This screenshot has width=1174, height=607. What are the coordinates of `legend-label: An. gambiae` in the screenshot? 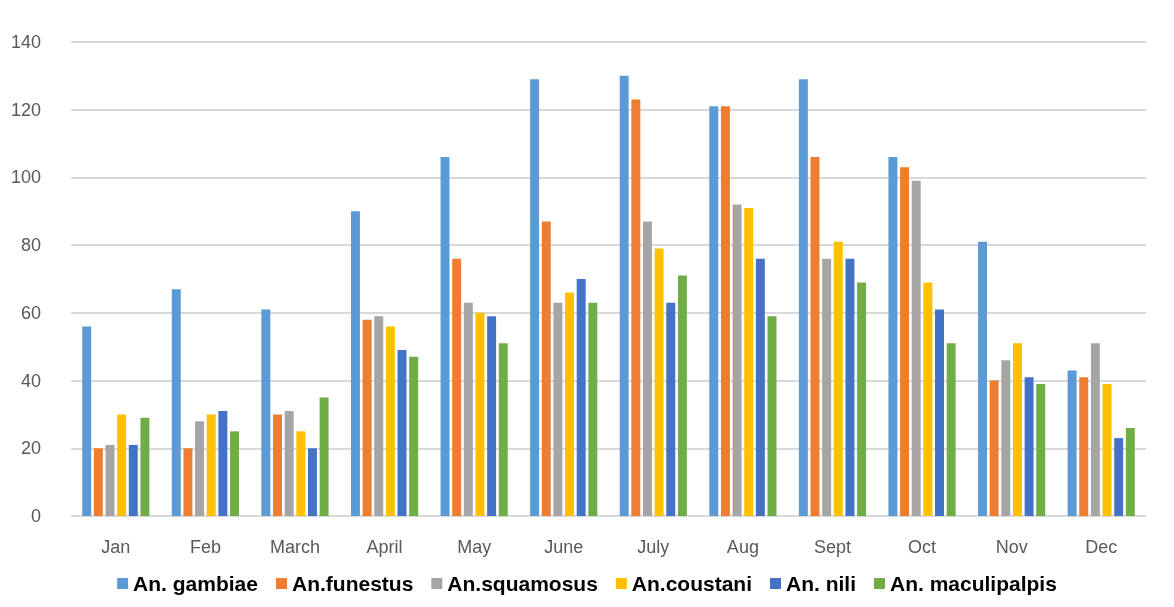 It's located at (195, 583).